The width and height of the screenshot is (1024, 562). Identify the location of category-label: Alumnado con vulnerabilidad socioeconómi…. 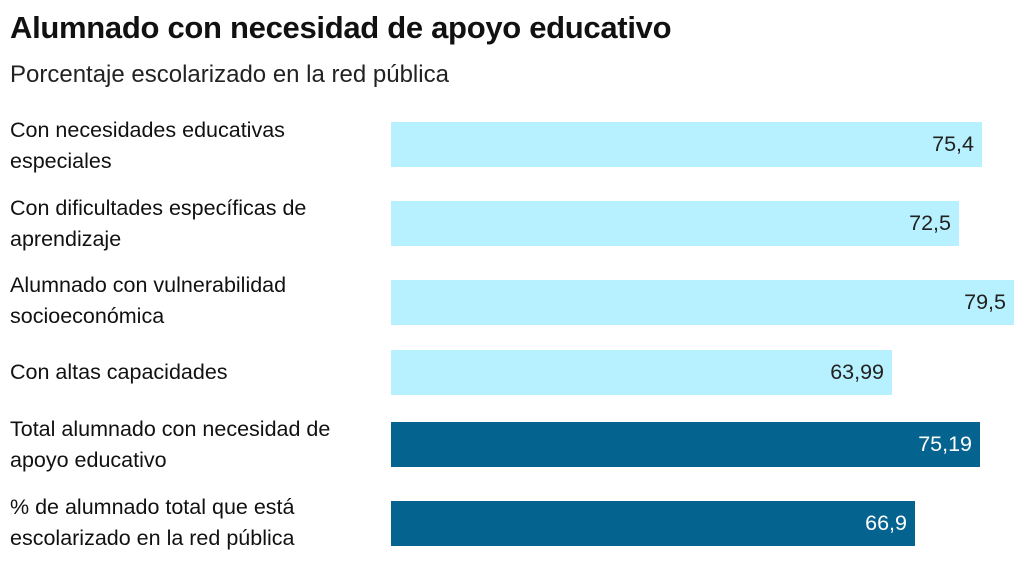
(148, 300).